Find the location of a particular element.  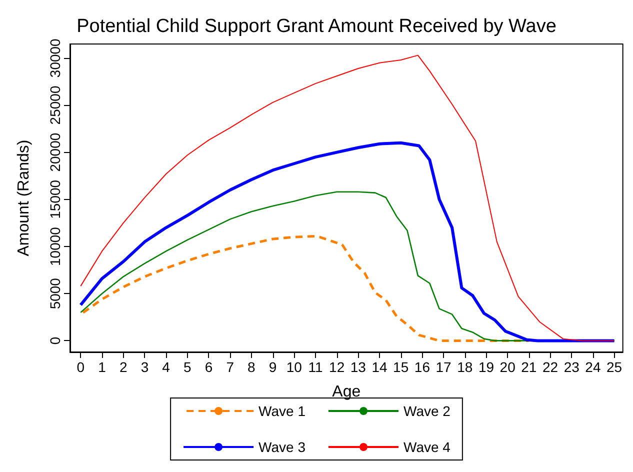

x-tick-label: 0 is located at coordinates (80, 367).